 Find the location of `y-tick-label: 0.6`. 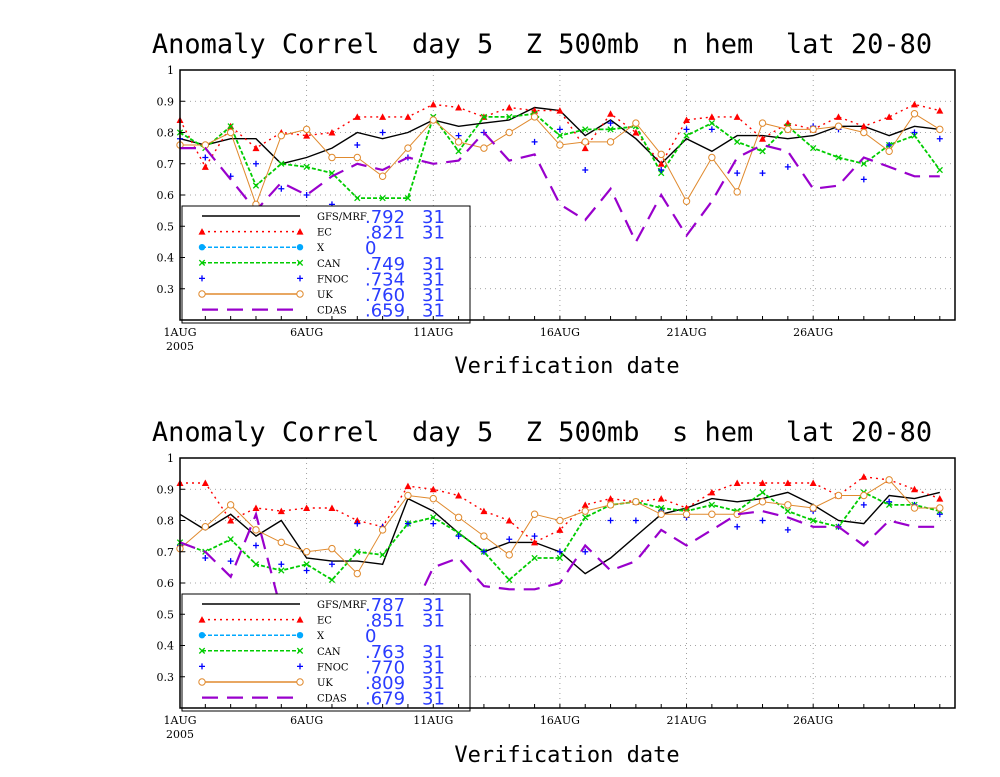

y-tick-label: 0.6 is located at coordinates (166, 583).